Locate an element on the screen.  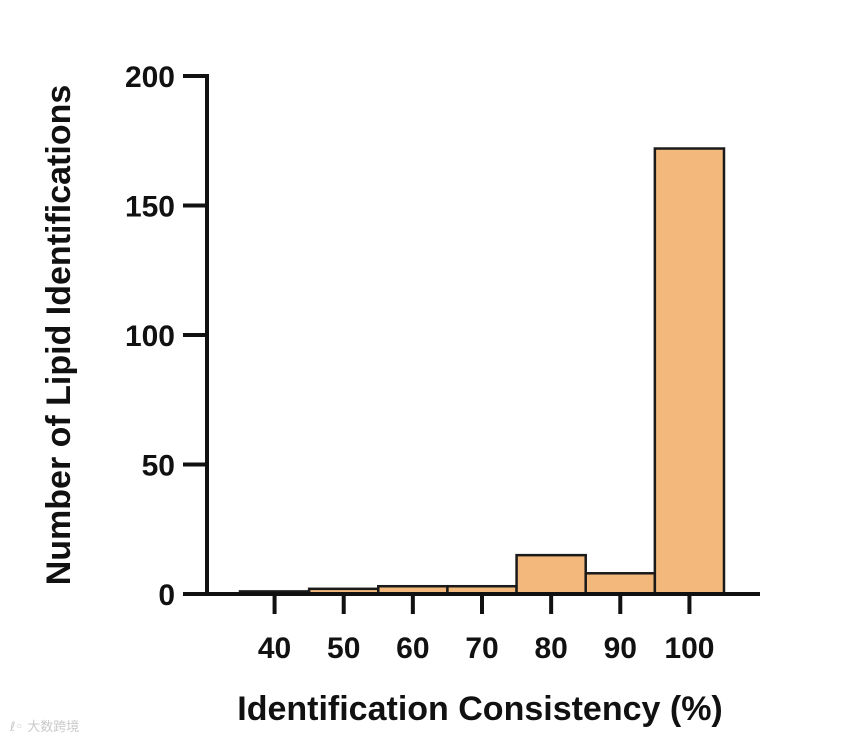
x-tick-label: 80 is located at coordinates (550, 648).